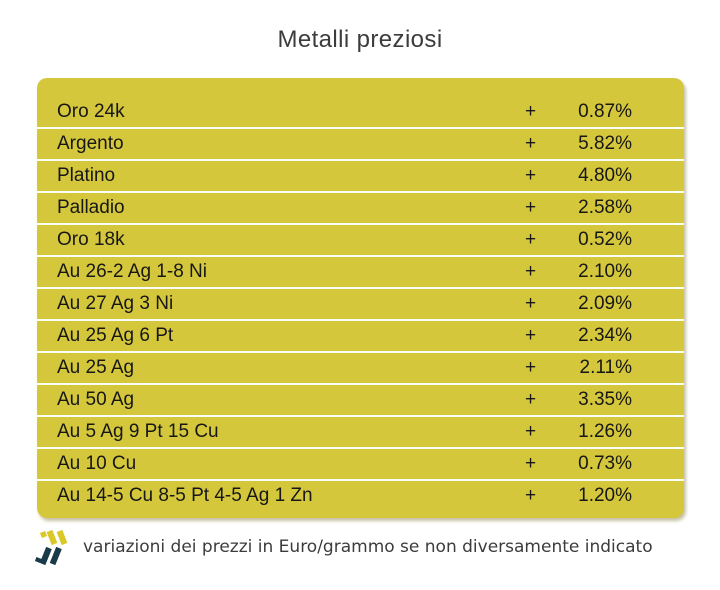 The image size is (720, 590). What do you see at coordinates (97, 463) in the screenshot?
I see `metal-name: Au 10 Cu` at bounding box center [97, 463].